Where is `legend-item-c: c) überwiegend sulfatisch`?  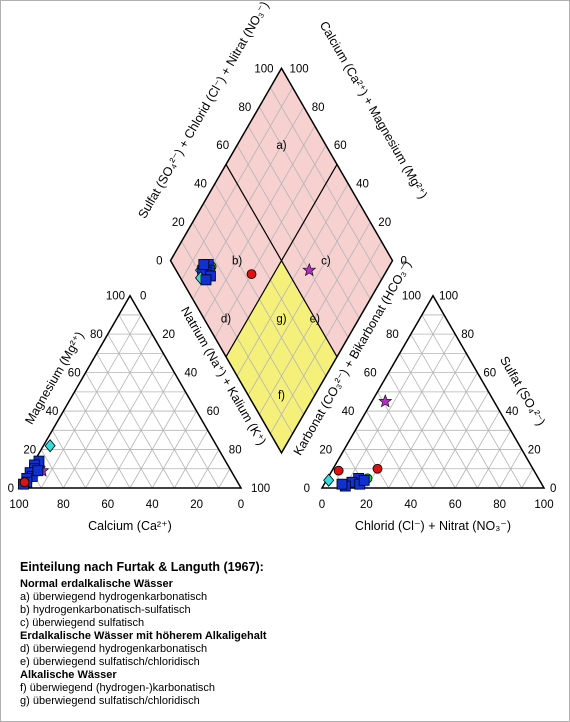
legend-item-c: c) überwiegend sulfatisch is located at coordinates (82, 623).